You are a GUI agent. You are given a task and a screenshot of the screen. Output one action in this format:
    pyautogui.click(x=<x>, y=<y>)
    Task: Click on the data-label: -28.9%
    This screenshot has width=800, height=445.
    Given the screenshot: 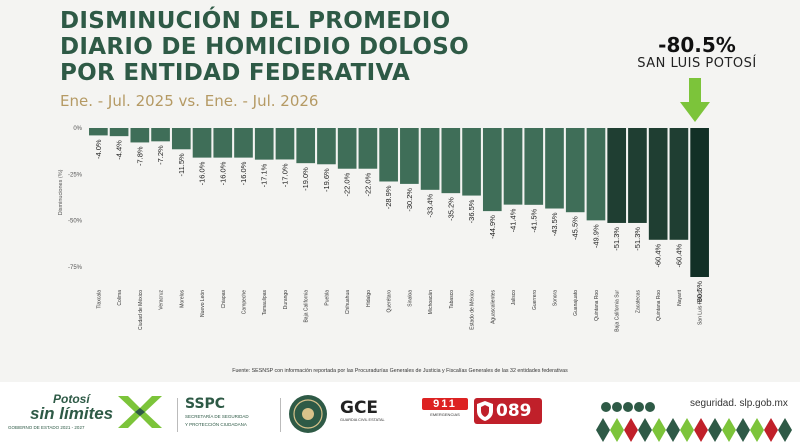 What is the action you would take?
    pyautogui.click(x=388, y=197)
    